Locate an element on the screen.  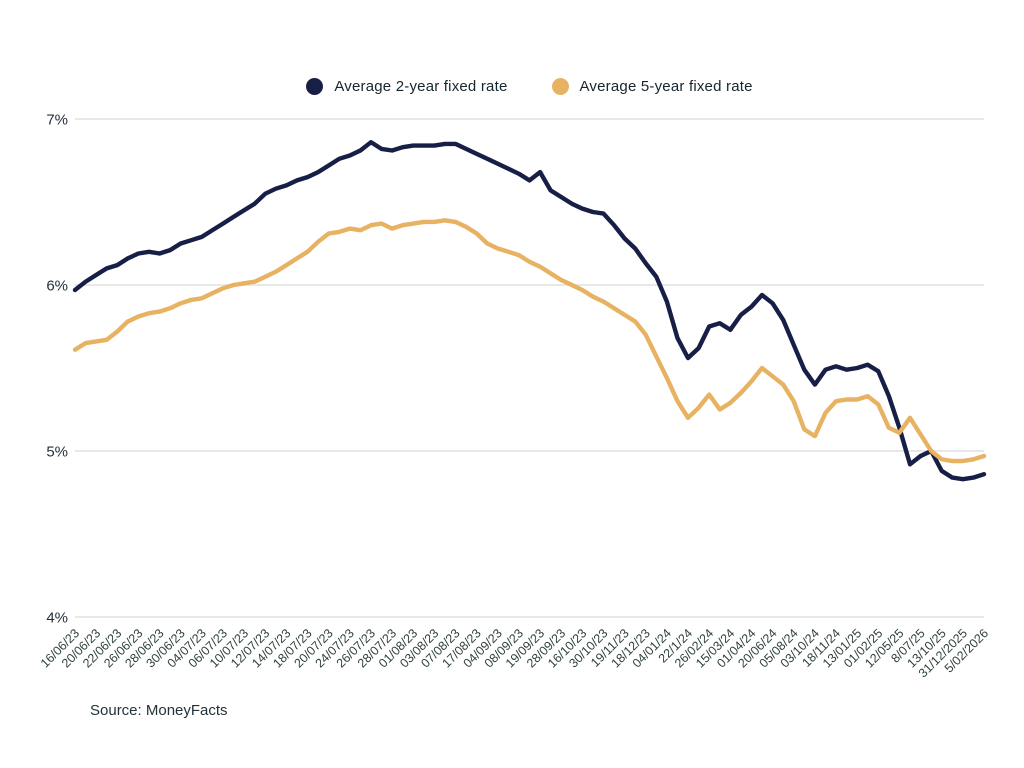
legend-dot-5yr-icon is located at coordinates (560, 86).